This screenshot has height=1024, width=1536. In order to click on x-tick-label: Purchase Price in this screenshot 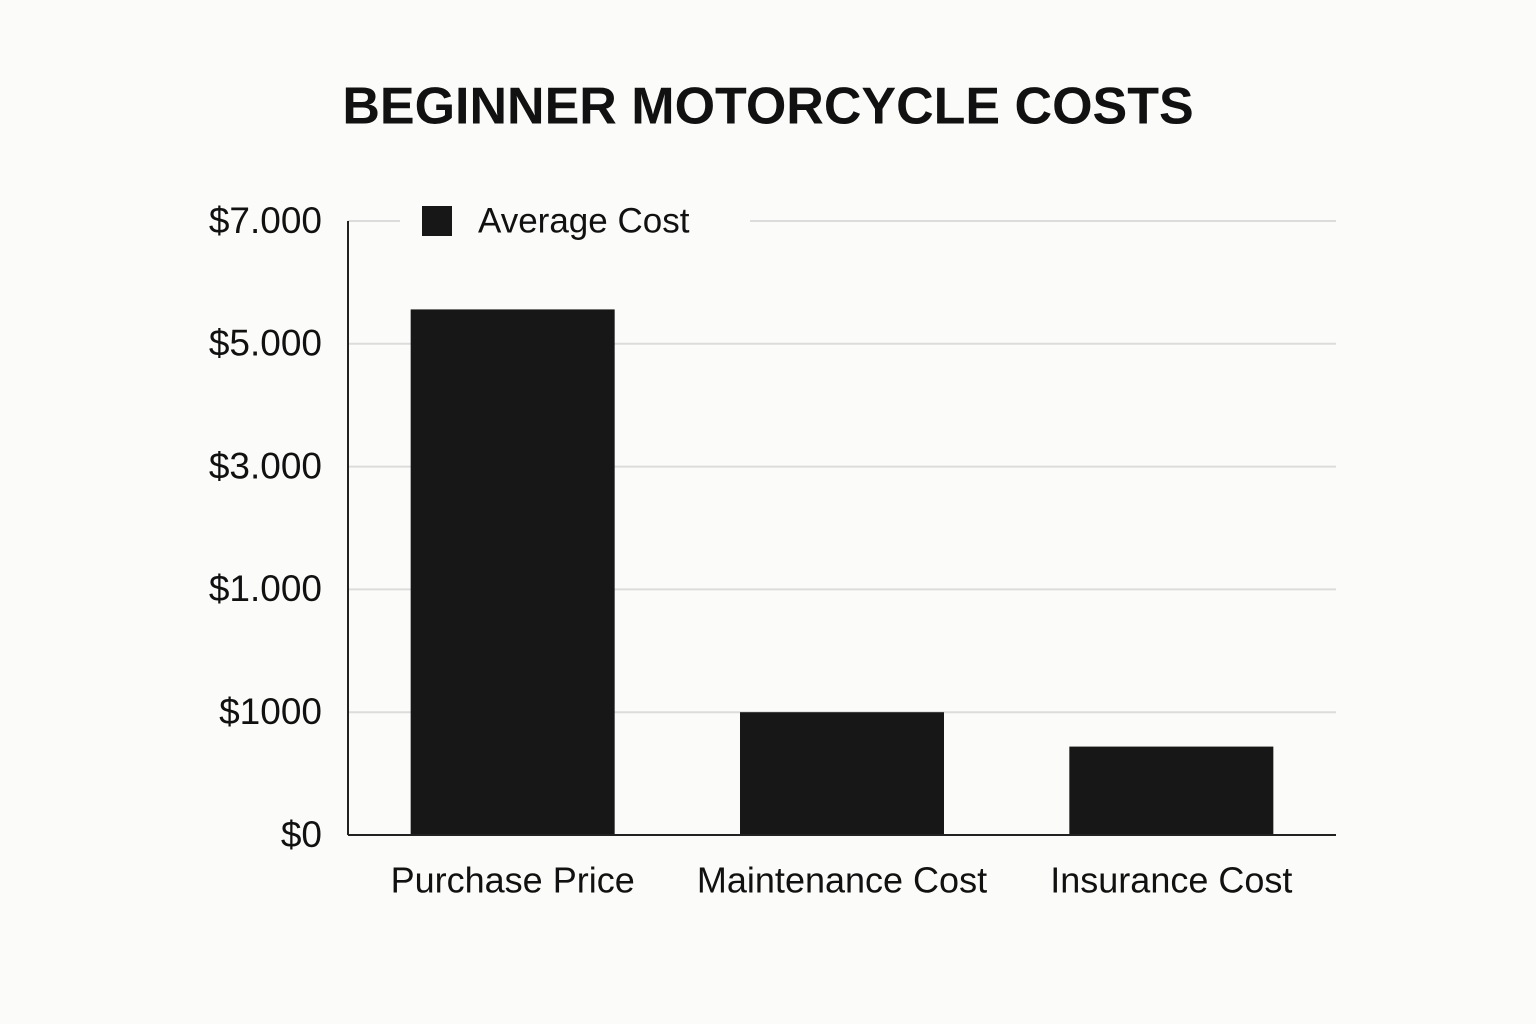, I will do `click(513, 880)`.